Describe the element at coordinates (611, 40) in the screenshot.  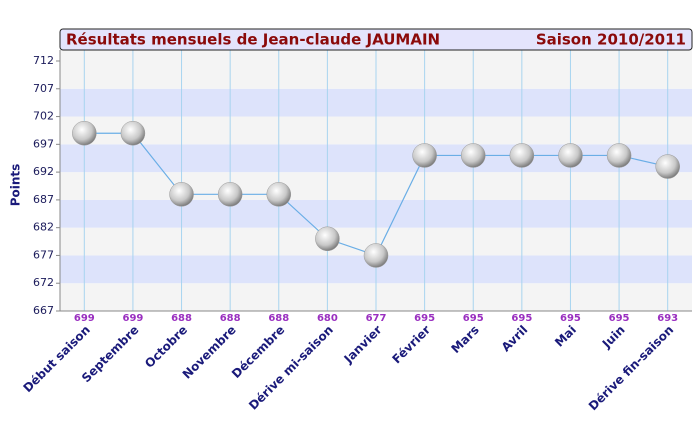
I see `chart-subtitle: Saison 2010/2011` at that location.